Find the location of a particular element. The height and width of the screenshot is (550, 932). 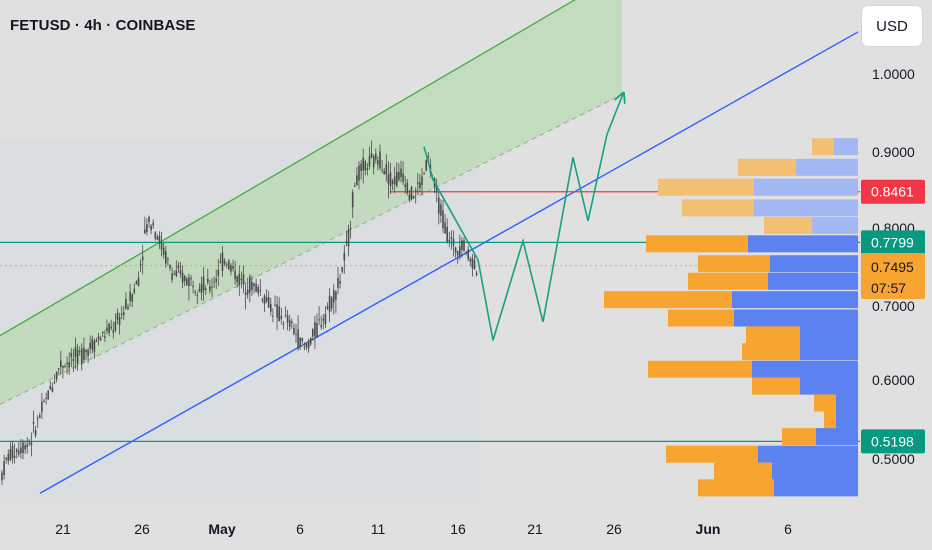

price-label-support-upper-bg is located at coordinates (893, 242).